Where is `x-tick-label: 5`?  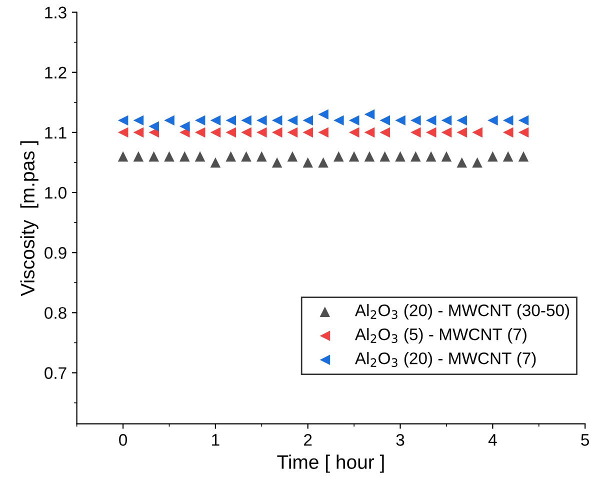 x-tick-label: 5 is located at coordinates (585, 440).